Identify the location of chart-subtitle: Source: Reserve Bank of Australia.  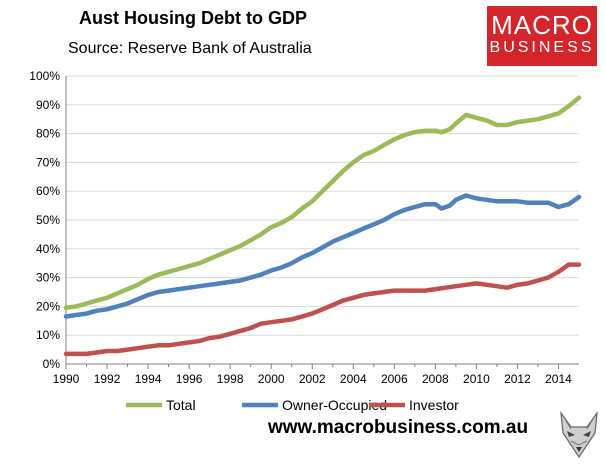
(190, 48).